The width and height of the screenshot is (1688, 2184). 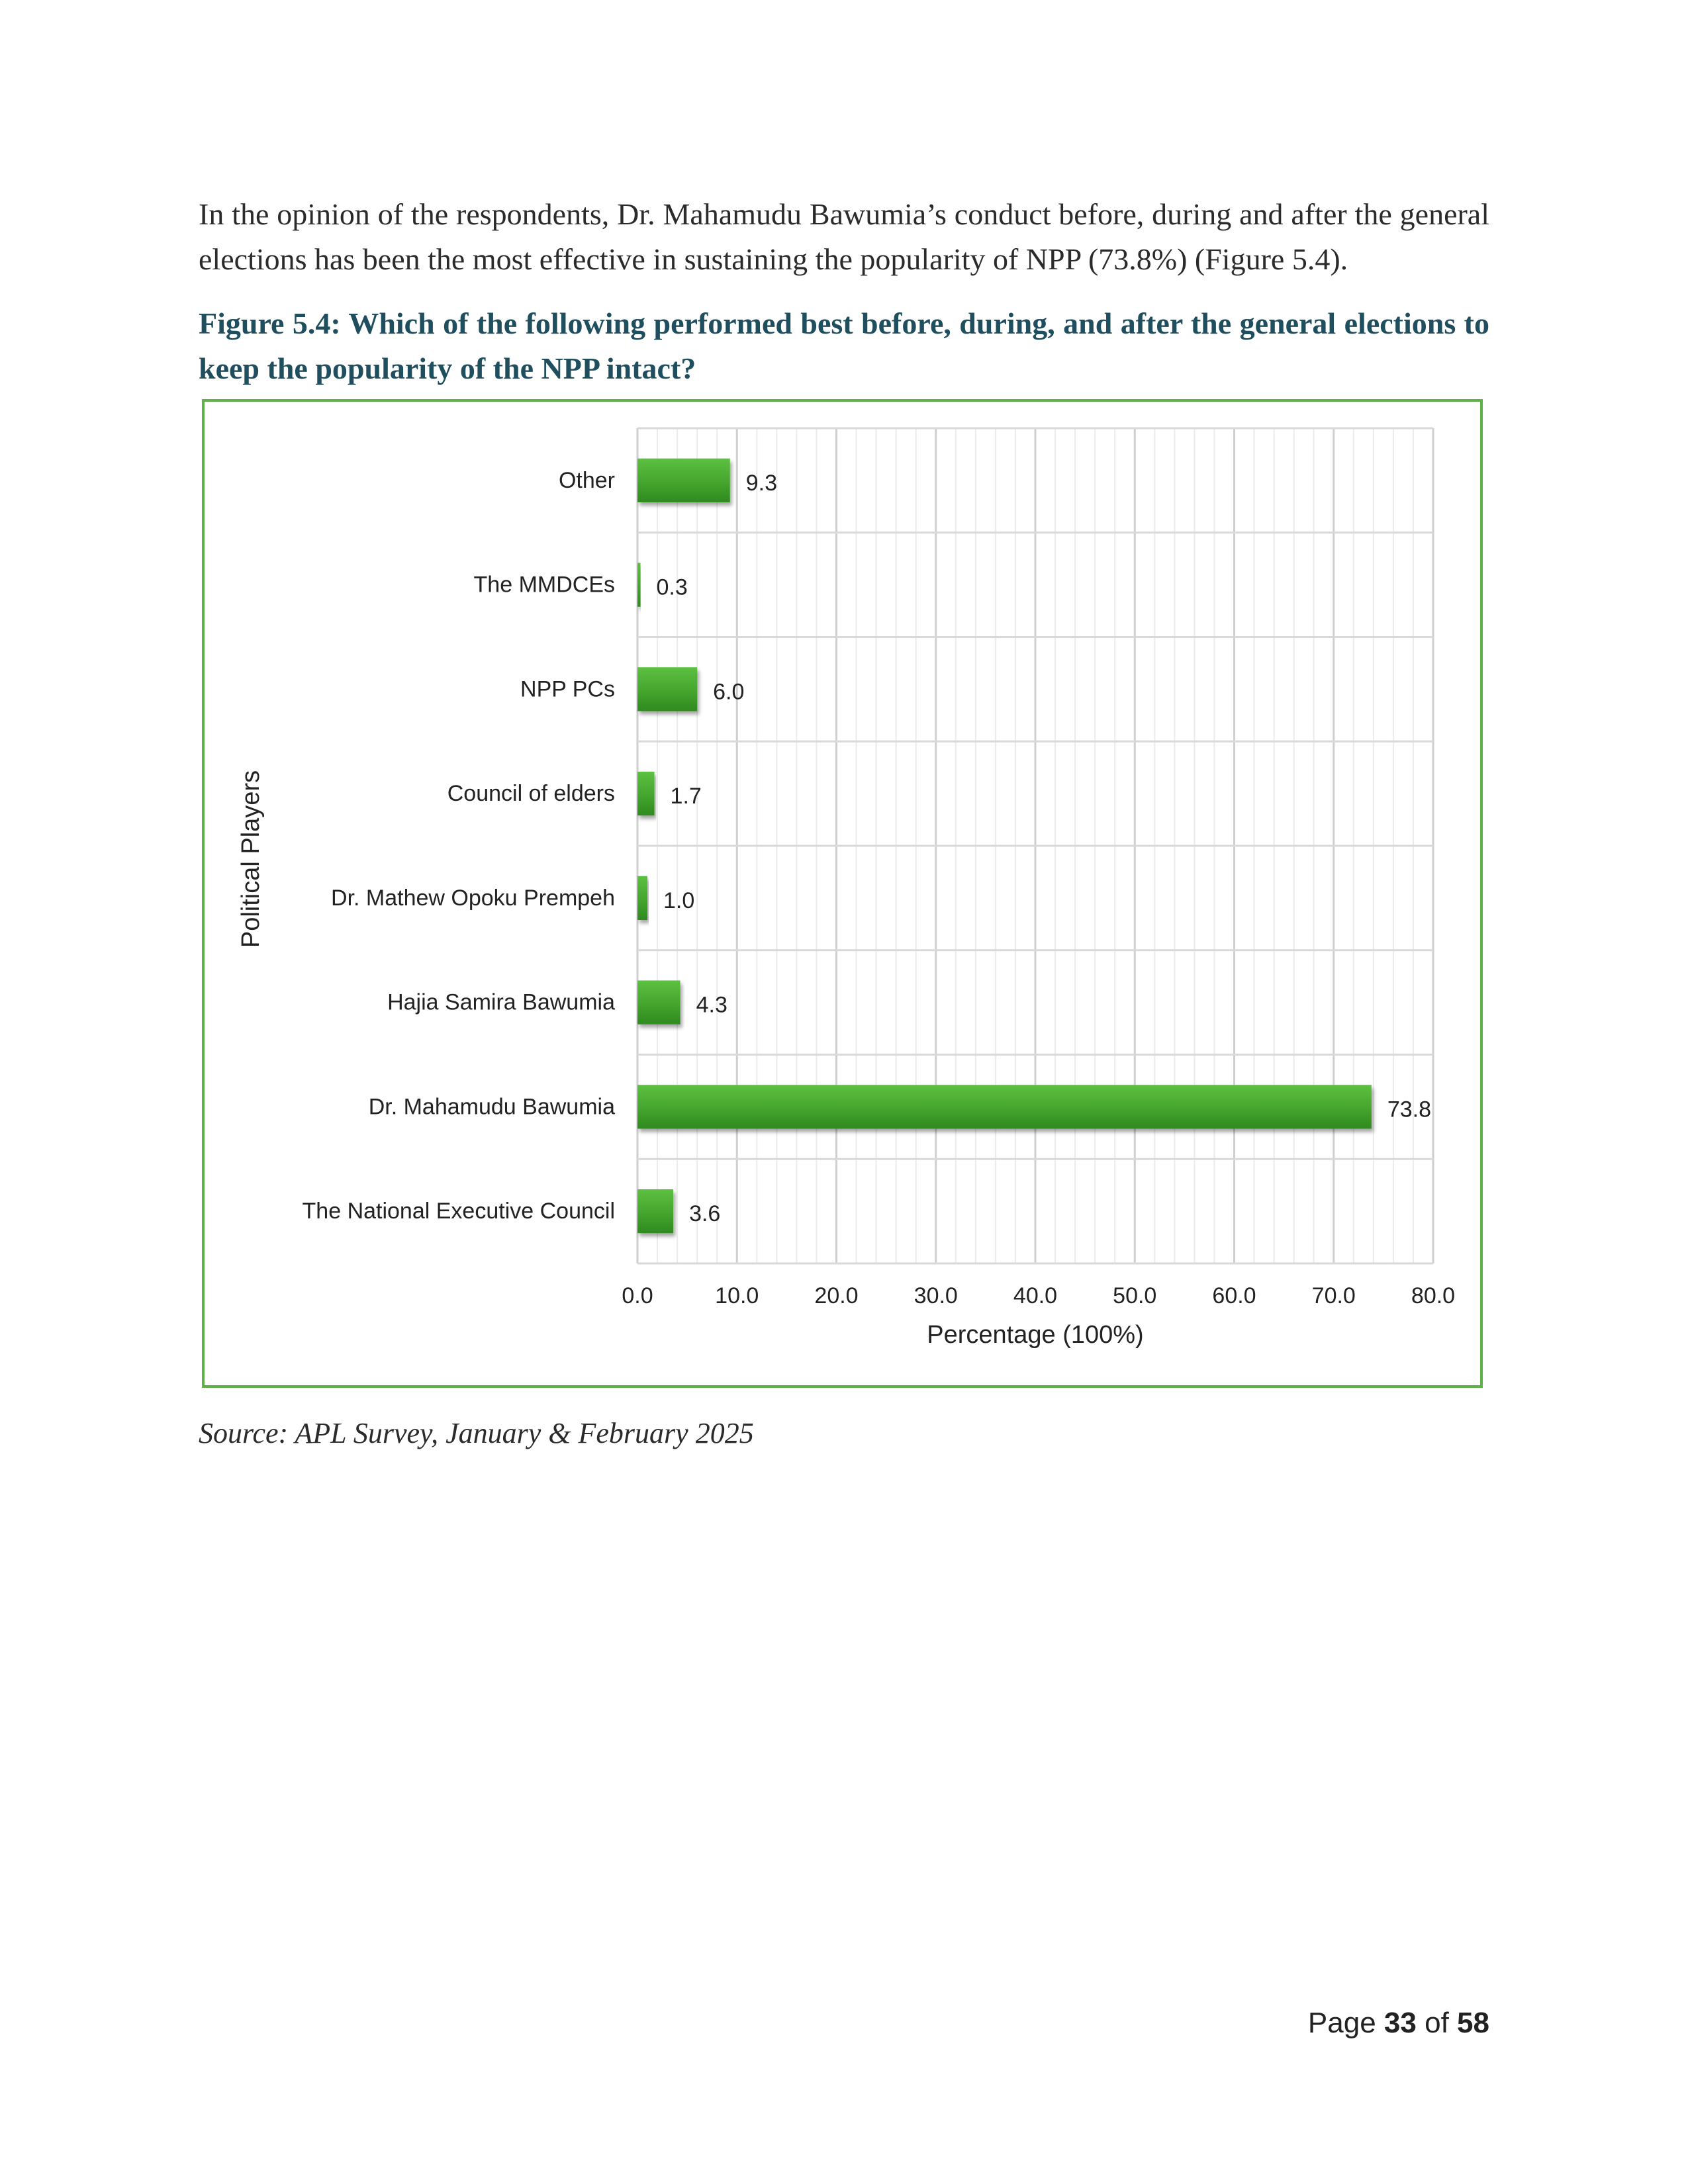 What do you see at coordinates (672, 587) in the screenshot?
I see `data-label: 0.3` at bounding box center [672, 587].